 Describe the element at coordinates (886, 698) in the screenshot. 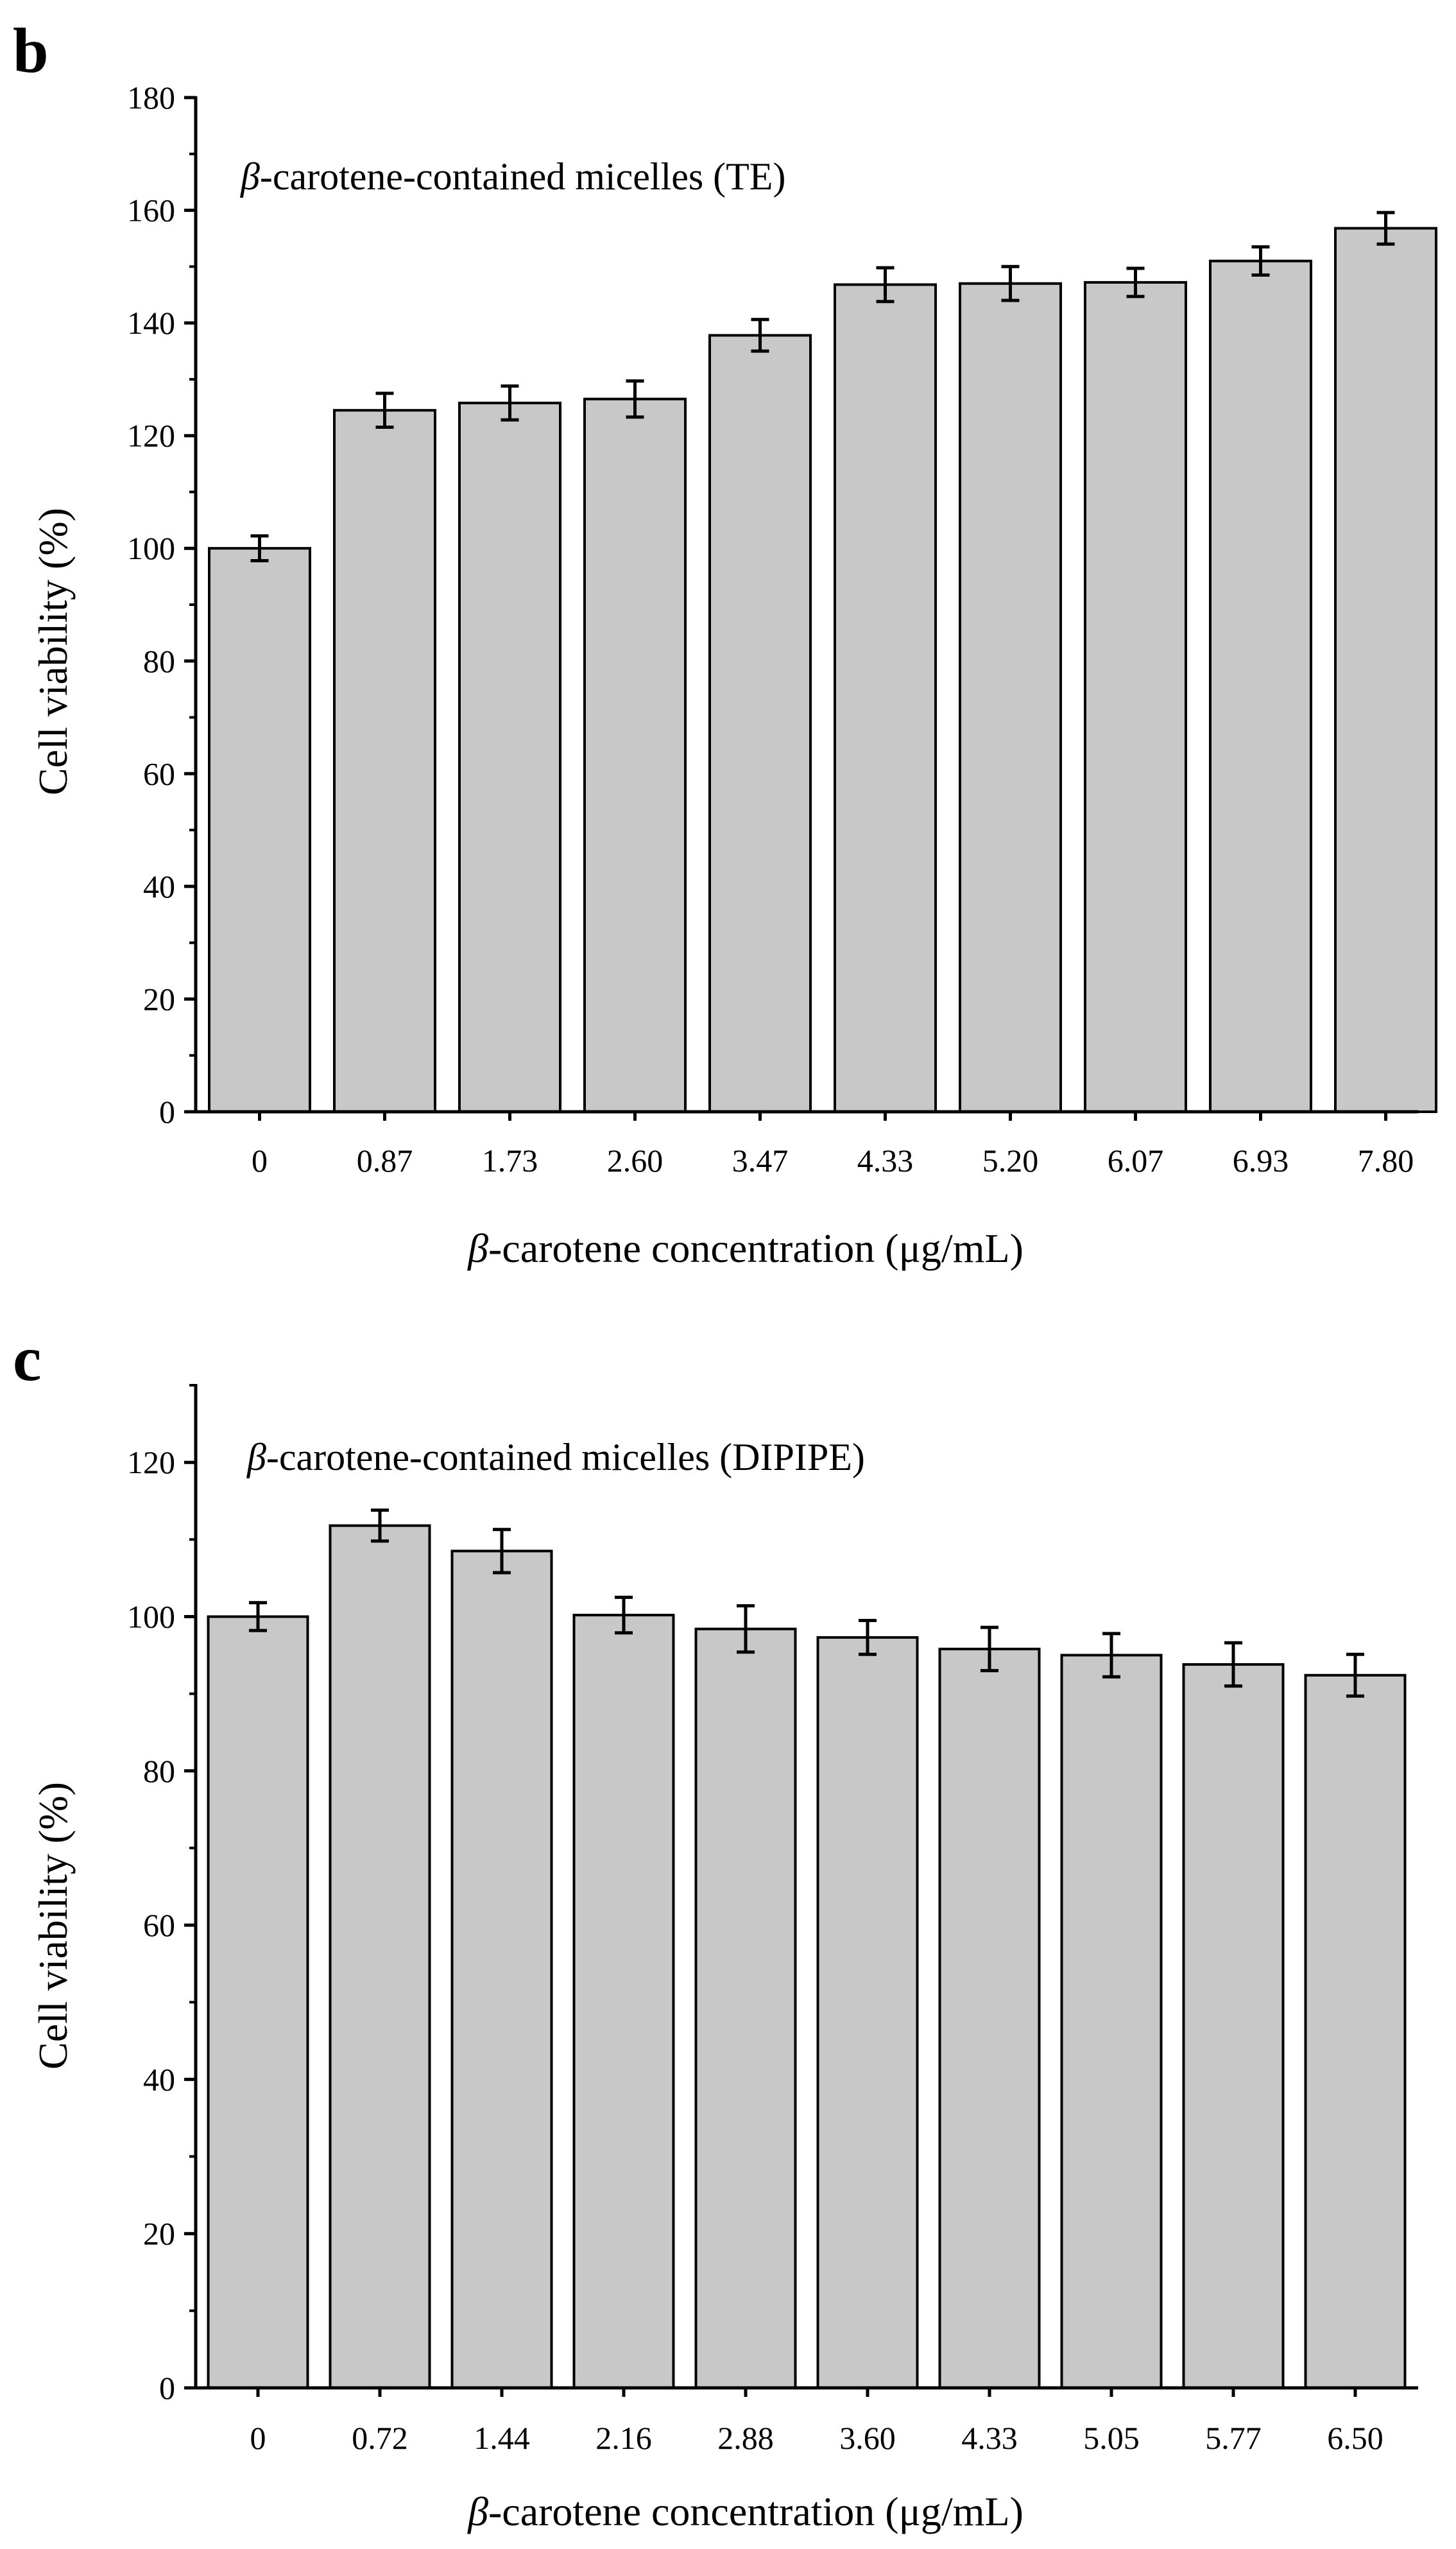

I see `bar-b-4.33` at that location.